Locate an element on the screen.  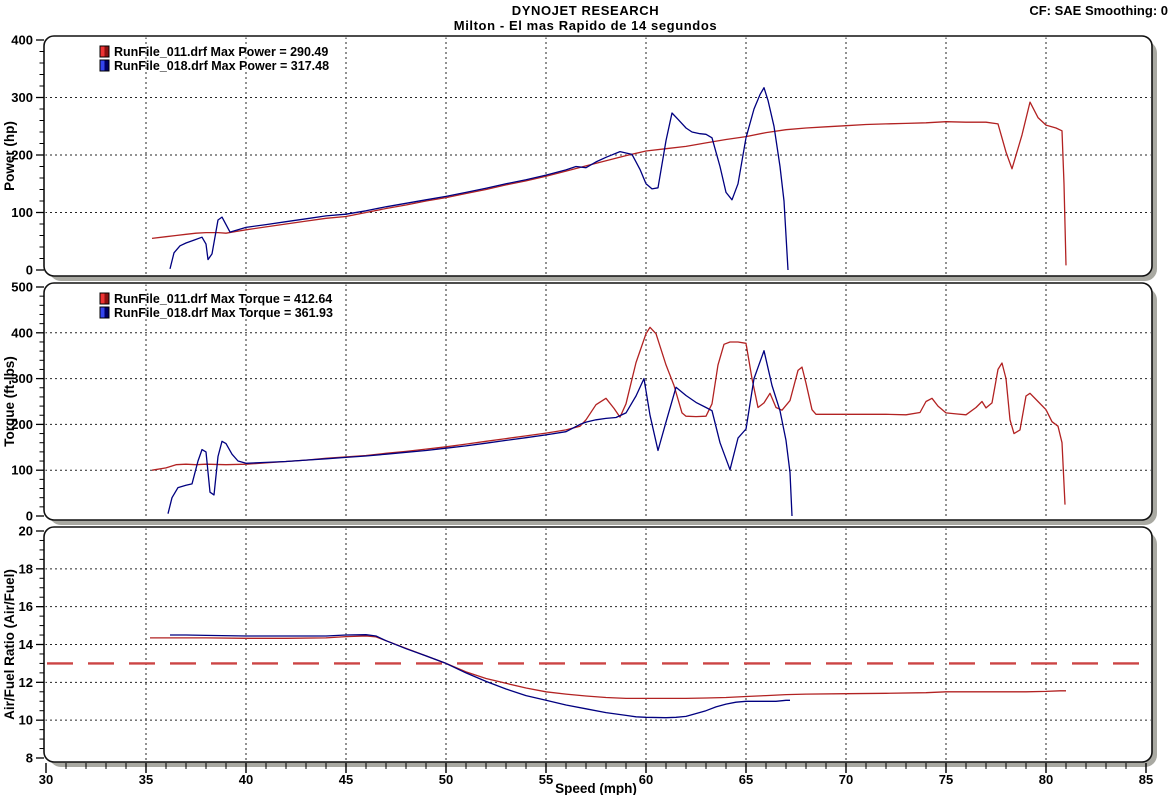
afr-y-tick-label: 8 is located at coordinates (29, 758).